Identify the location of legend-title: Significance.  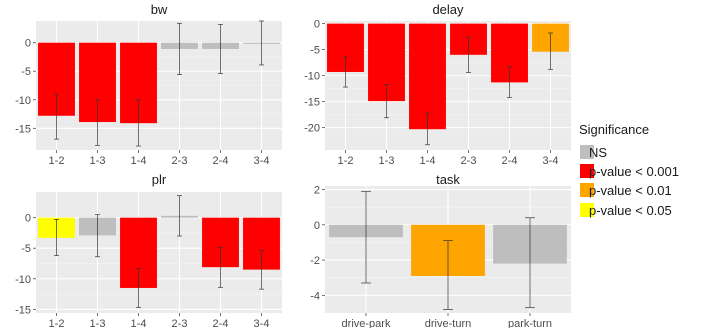
(614, 129).